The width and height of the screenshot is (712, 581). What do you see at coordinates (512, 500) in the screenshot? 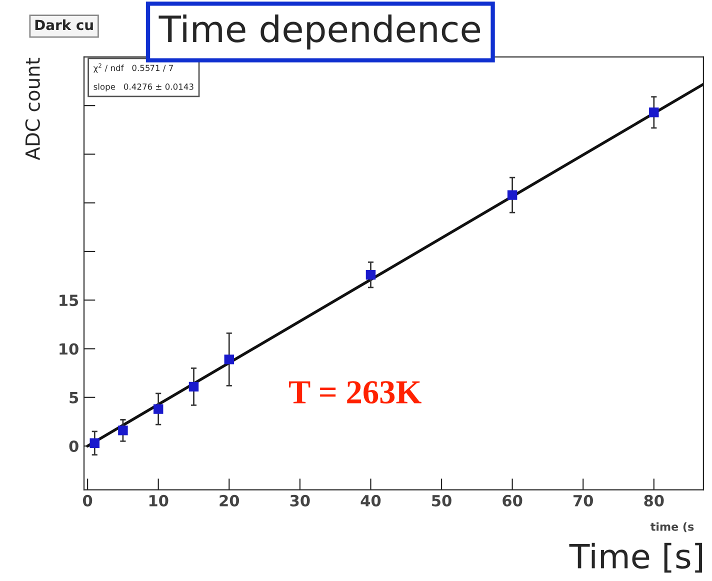
I see `x-tick-label: 60` at bounding box center [512, 500].